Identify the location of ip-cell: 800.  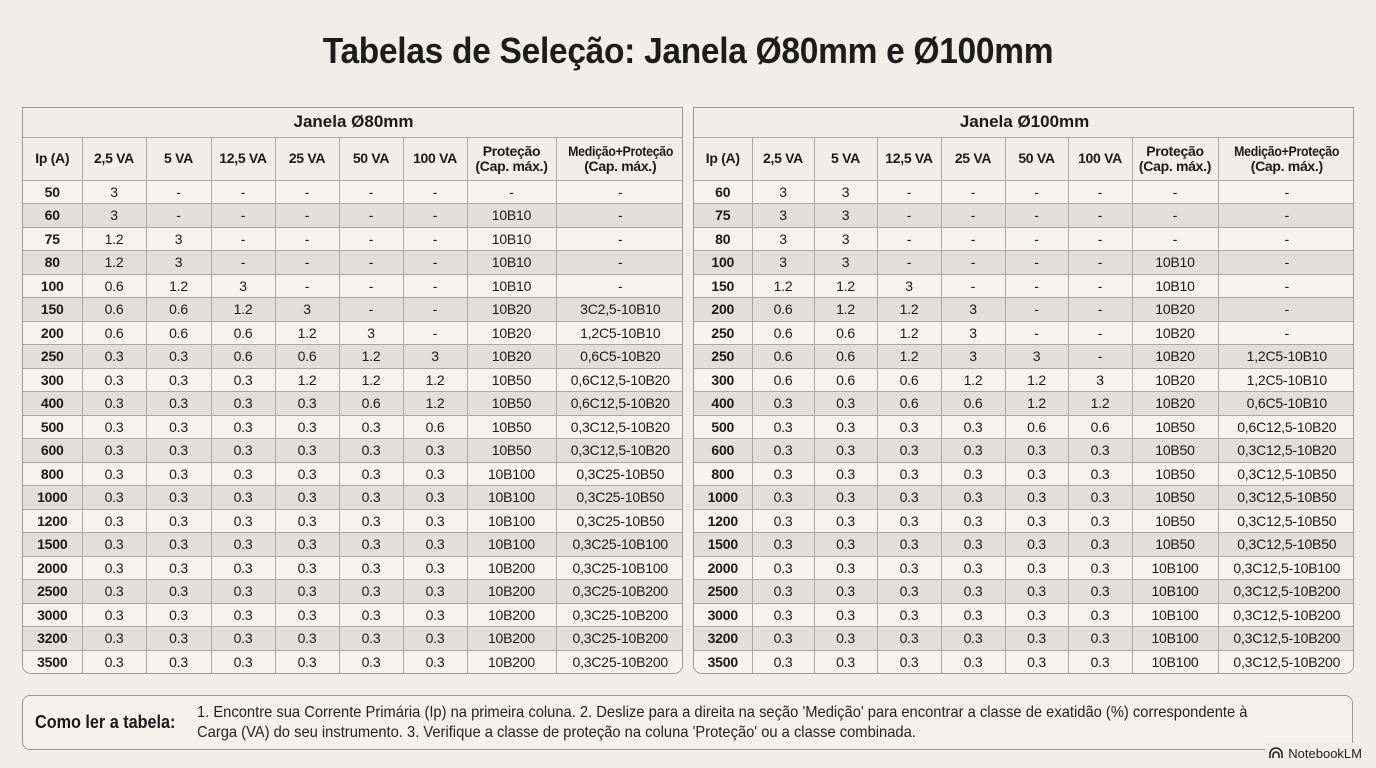
(53, 473).